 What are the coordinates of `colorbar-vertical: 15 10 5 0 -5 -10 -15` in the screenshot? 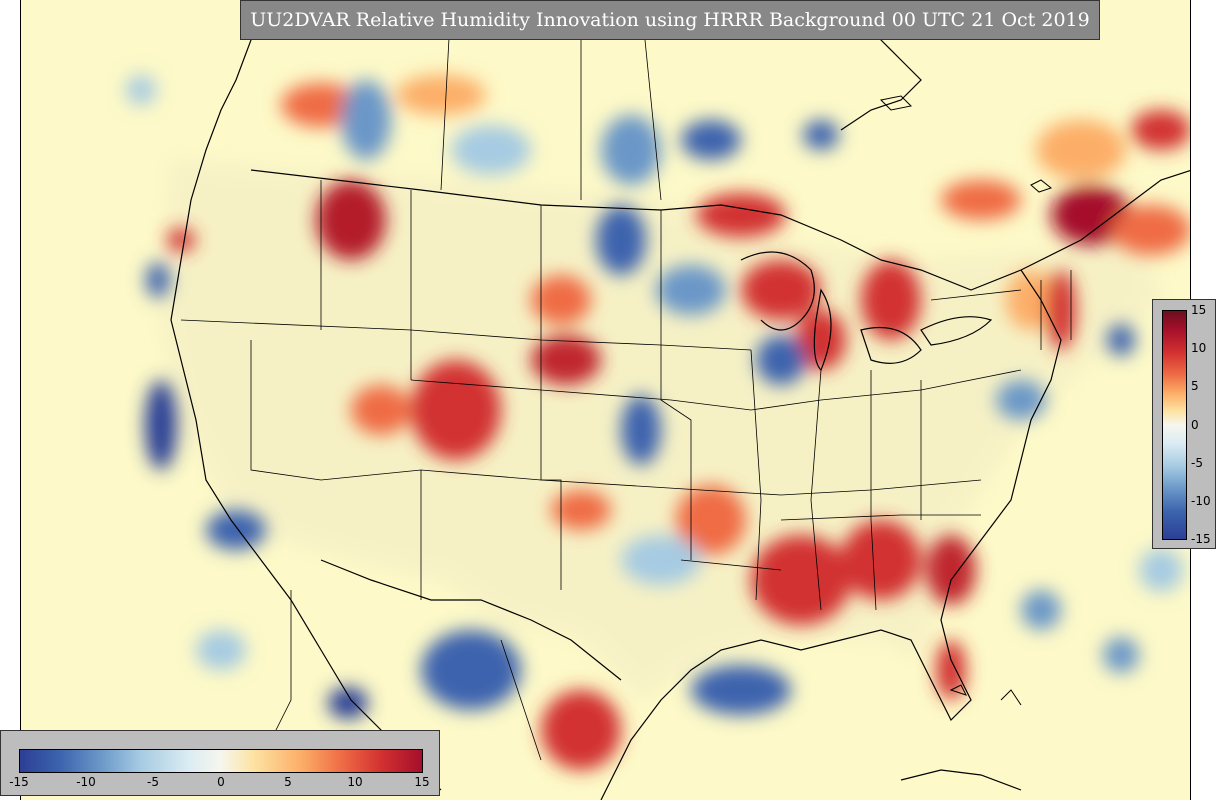 It's located at (1184, 424).